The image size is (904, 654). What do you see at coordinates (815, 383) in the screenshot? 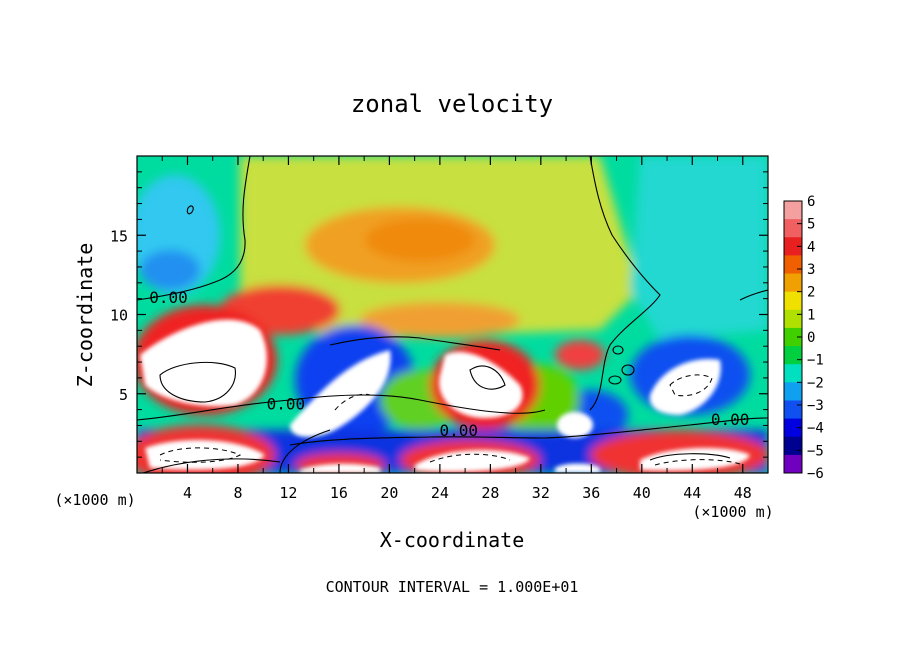
I see `colorbar-tick-label: −2` at bounding box center [815, 383].